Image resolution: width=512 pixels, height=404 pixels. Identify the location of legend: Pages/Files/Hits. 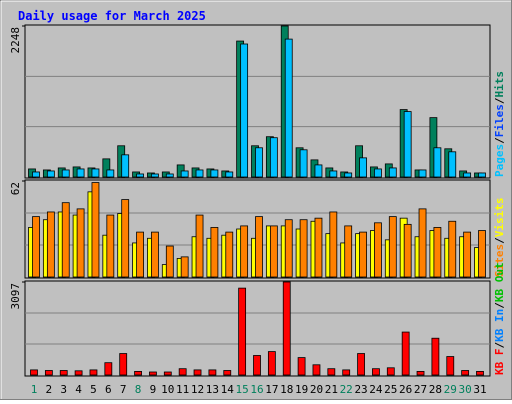
(499, 124).